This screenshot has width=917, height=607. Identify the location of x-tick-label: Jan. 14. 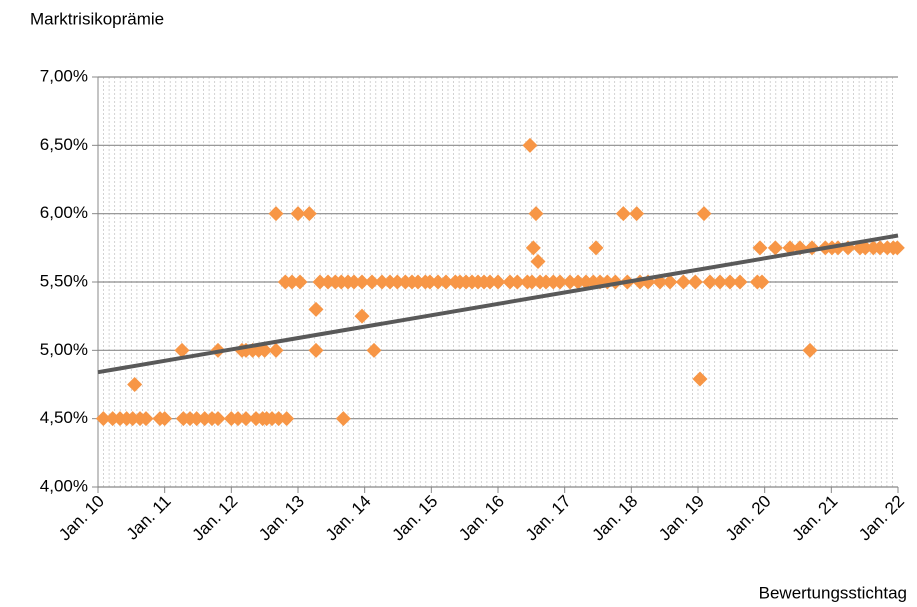
(348, 518).